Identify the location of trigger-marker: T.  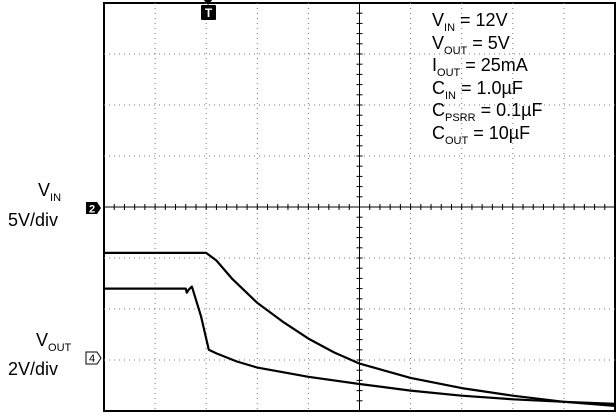
(208, 10).